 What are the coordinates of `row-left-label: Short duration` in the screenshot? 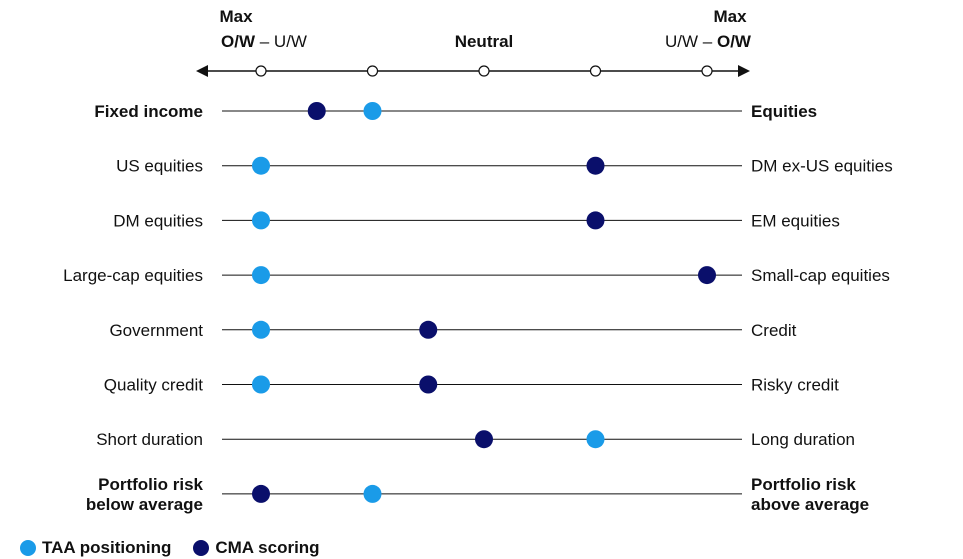 It's located at (149, 439).